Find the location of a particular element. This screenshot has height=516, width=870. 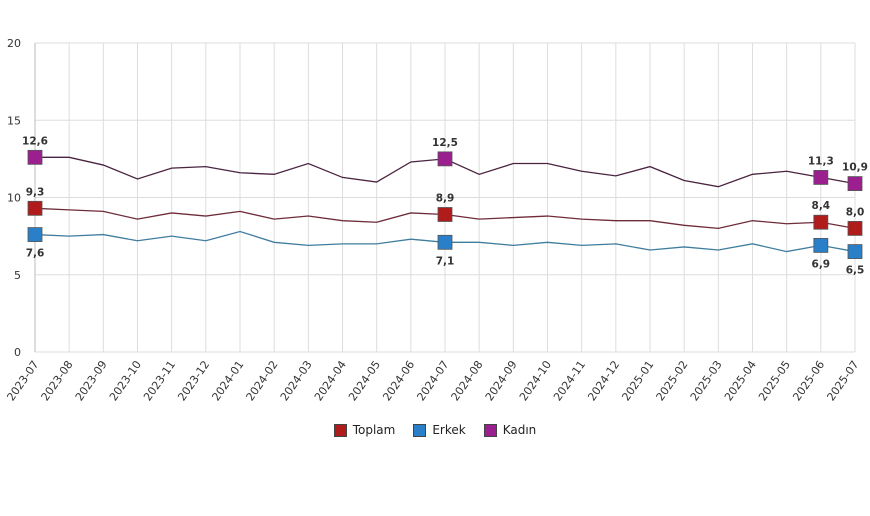

data-label-Toplam: 8,0 is located at coordinates (855, 212).